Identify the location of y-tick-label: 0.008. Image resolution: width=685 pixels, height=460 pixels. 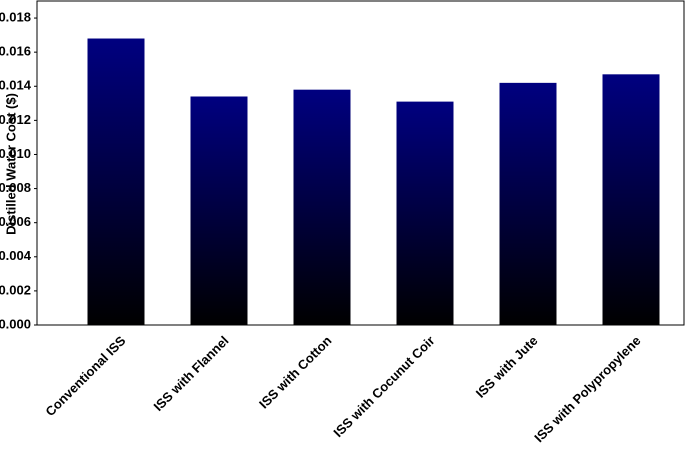
(15, 187).